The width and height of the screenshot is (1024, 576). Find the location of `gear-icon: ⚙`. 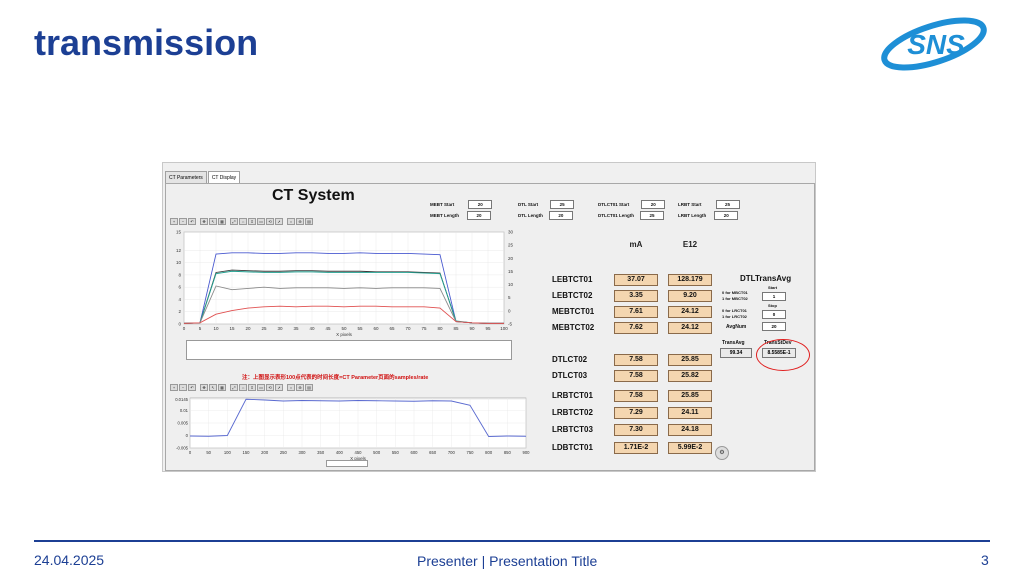

gear-icon: ⚙ is located at coordinates (722, 453).